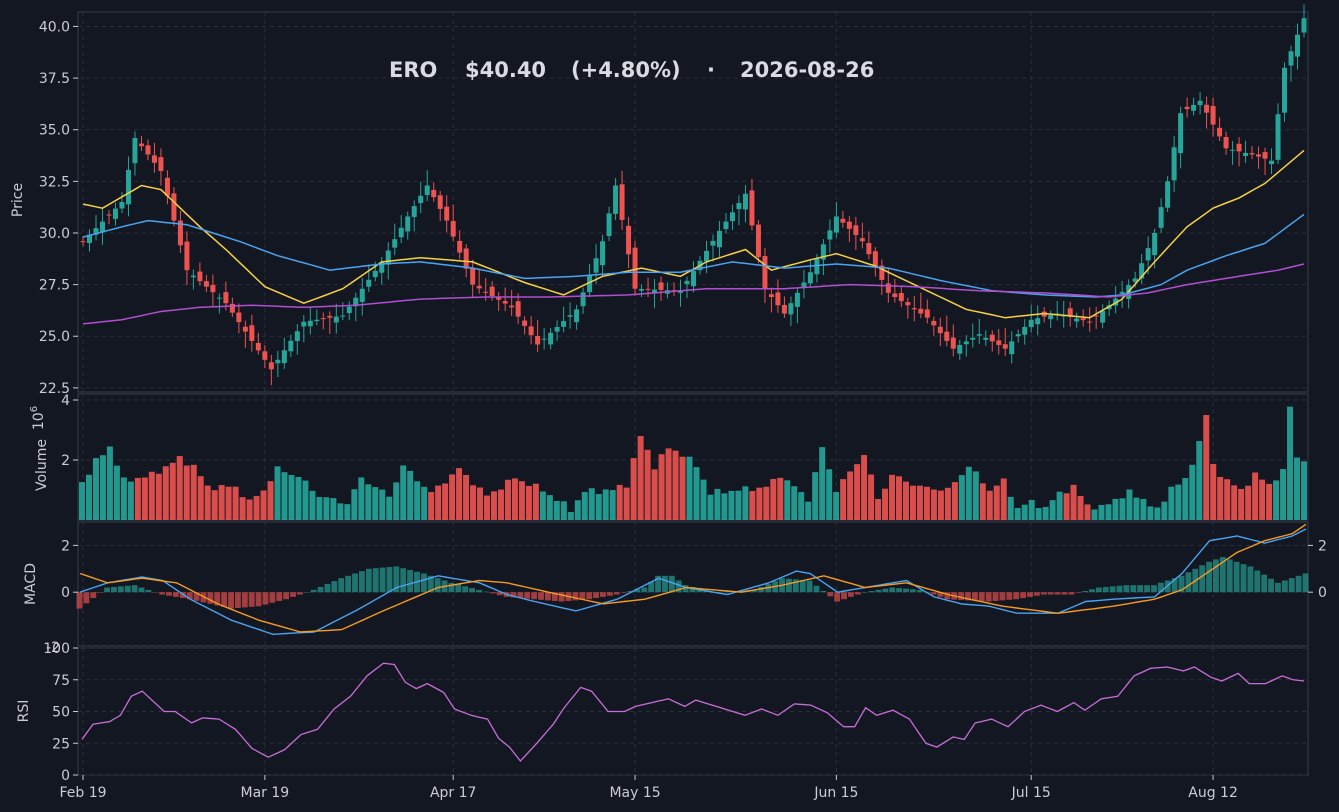 Image resolution: width=1339 pixels, height=812 pixels. What do you see at coordinates (61, 744) in the screenshot?
I see `rsi-tick-label: 25` at bounding box center [61, 744].